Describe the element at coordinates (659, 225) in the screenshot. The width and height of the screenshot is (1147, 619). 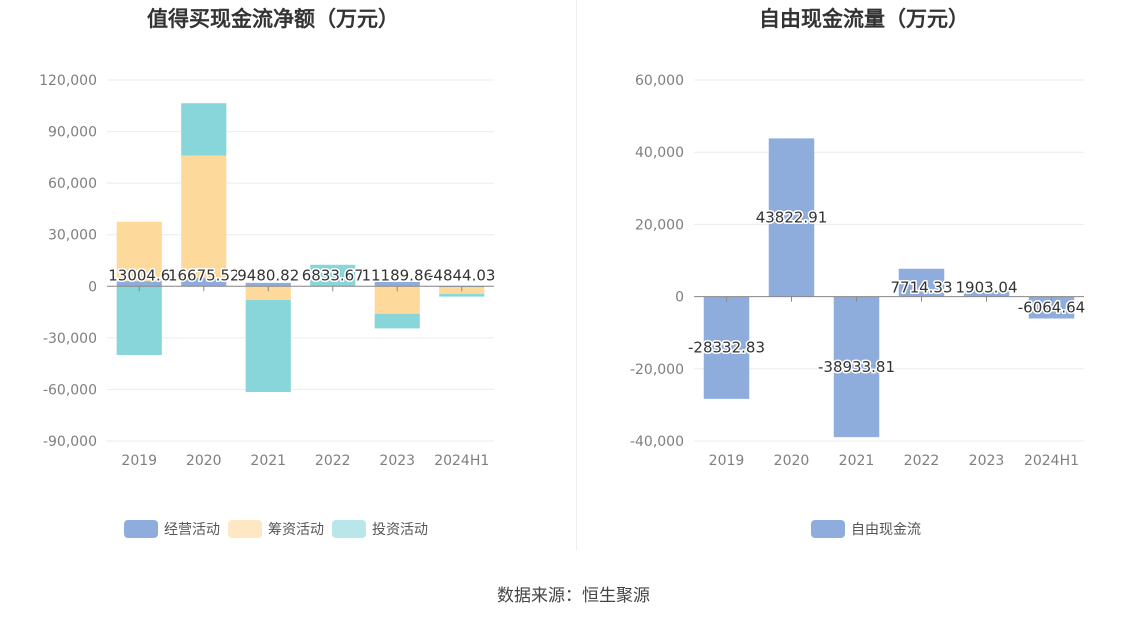
I see `y-tick-label: 20,000` at that location.